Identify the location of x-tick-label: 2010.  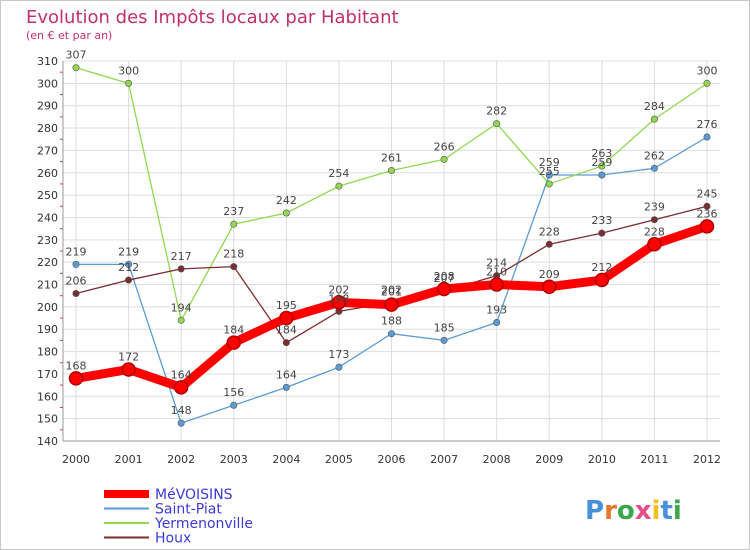
(602, 459).